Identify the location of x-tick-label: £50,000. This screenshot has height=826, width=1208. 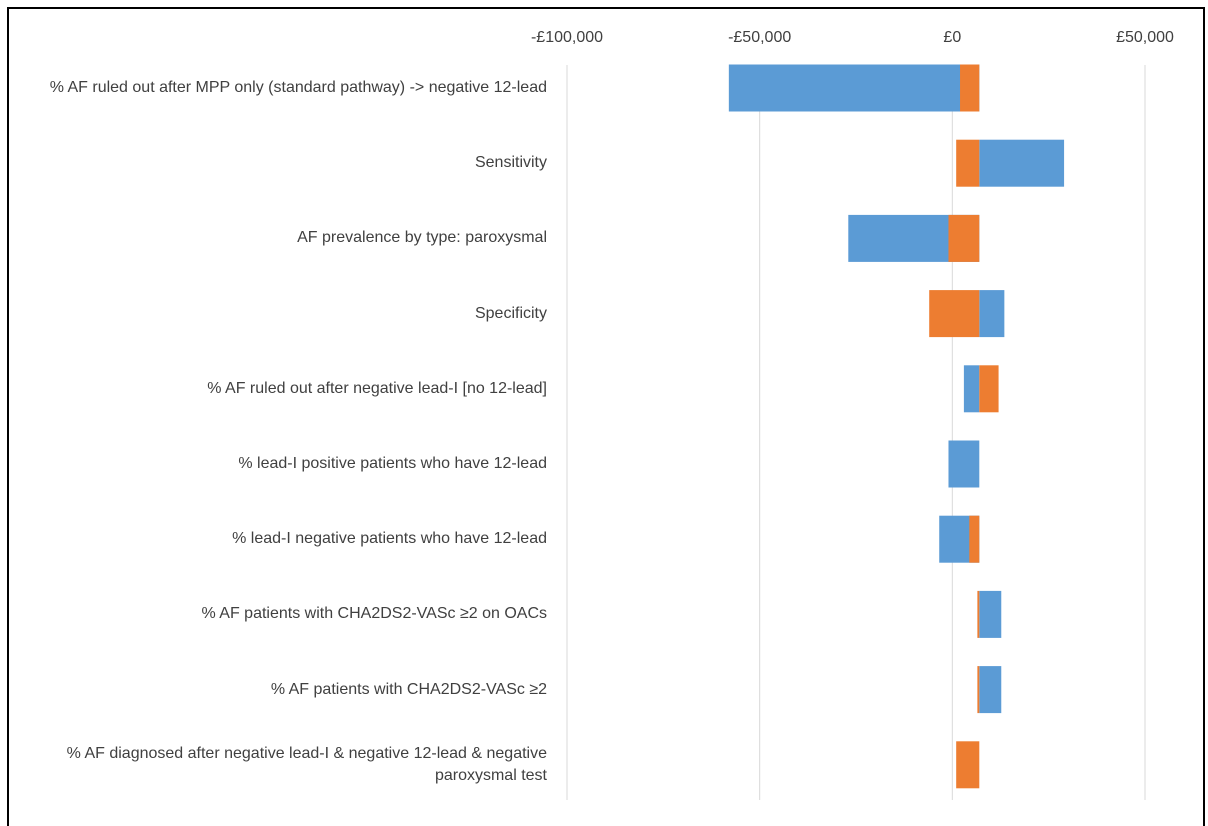
(1145, 37).